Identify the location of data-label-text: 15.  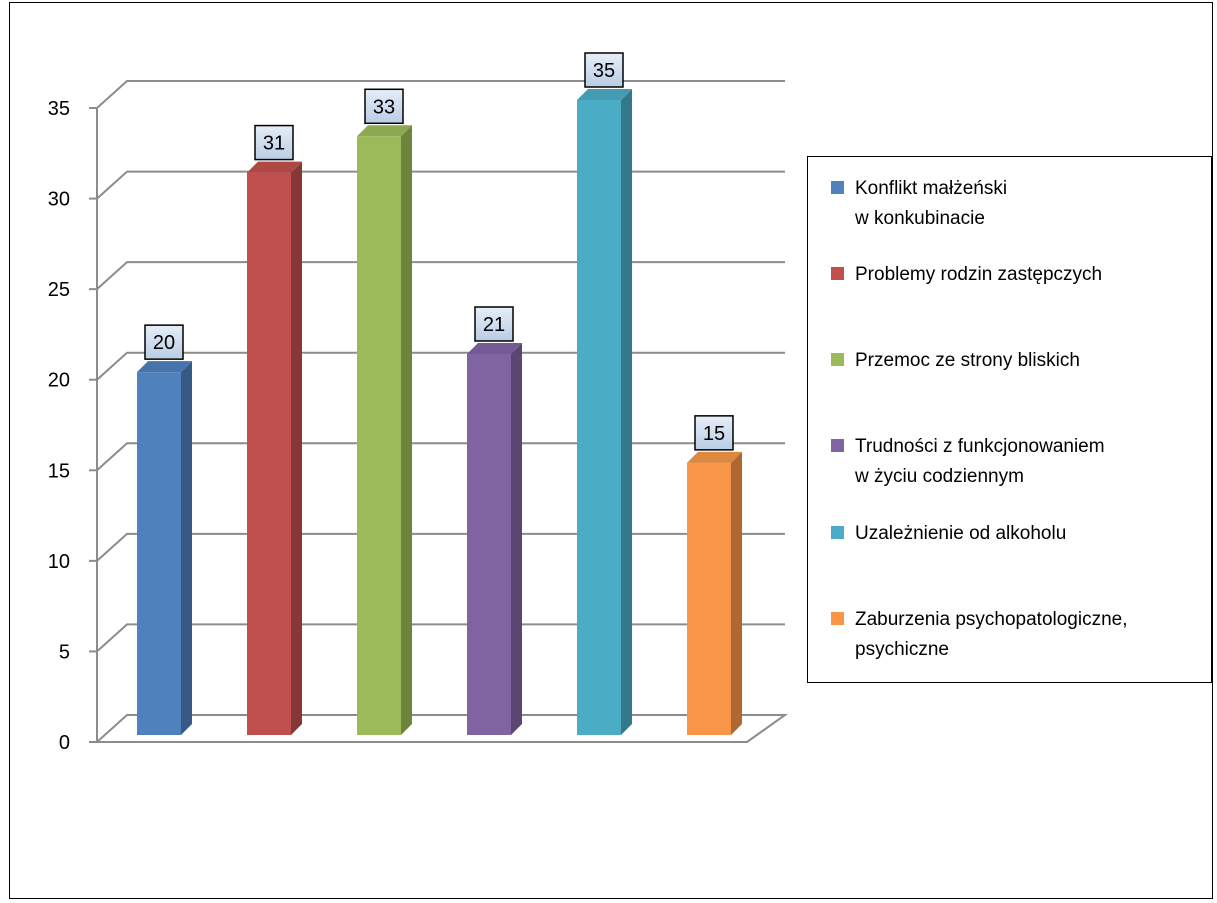
(714, 434).